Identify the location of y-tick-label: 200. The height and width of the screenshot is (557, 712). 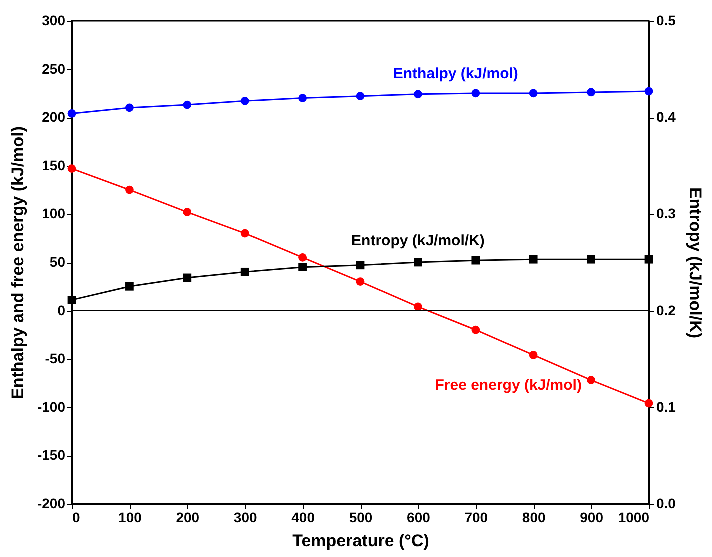
(54, 117).